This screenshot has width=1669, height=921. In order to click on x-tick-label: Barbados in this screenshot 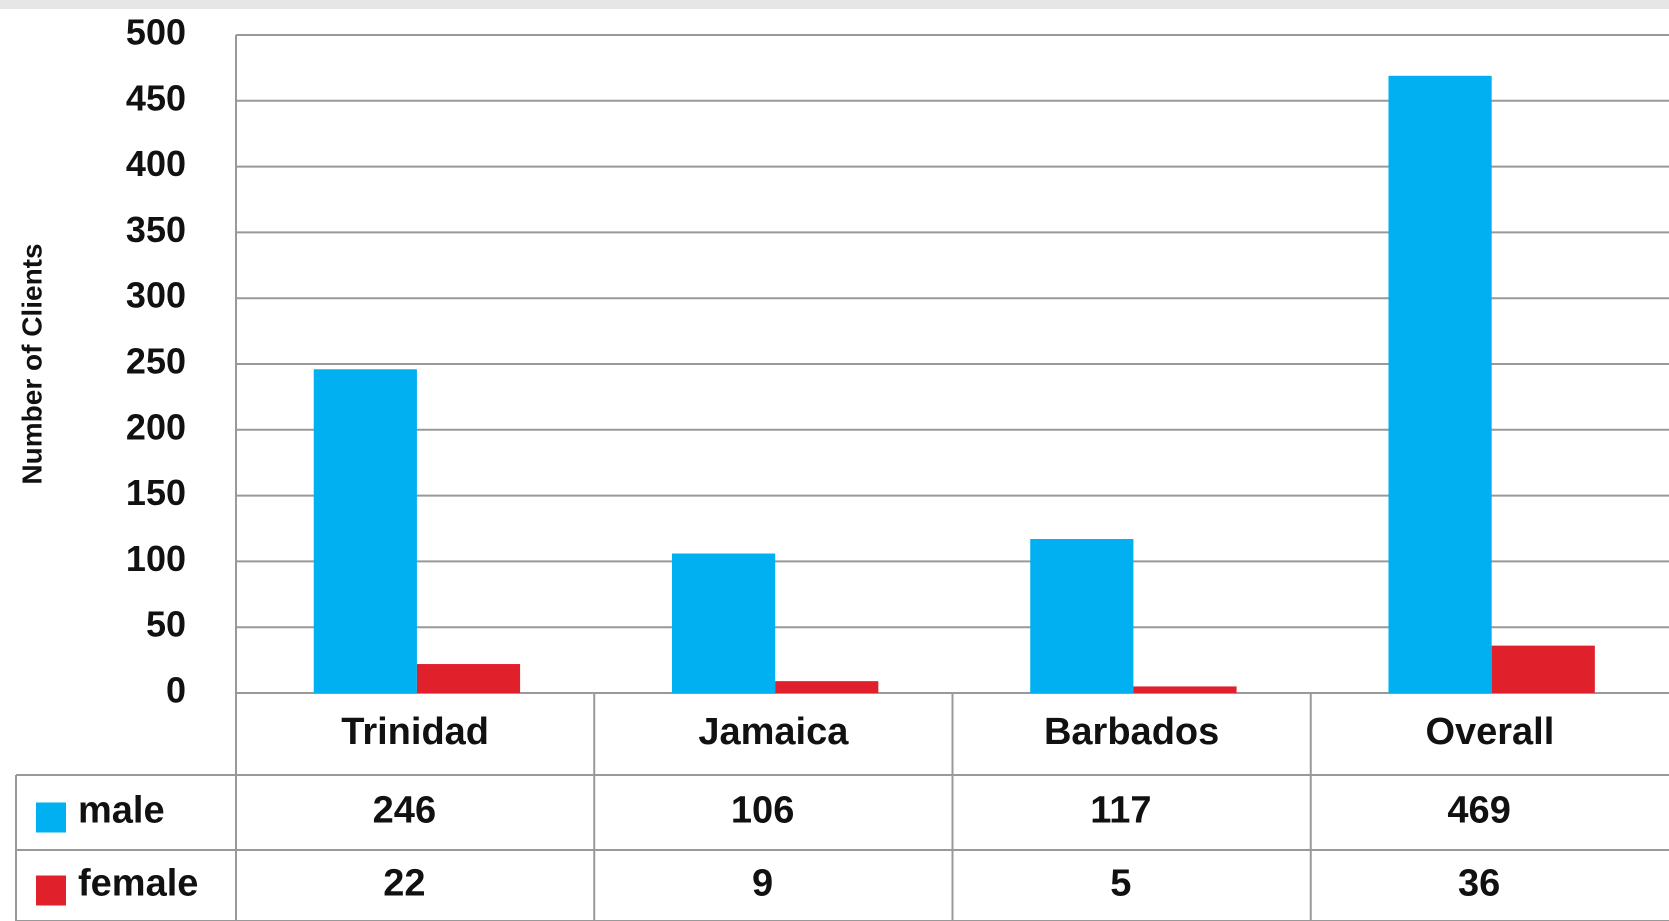, I will do `click(1131, 732)`.